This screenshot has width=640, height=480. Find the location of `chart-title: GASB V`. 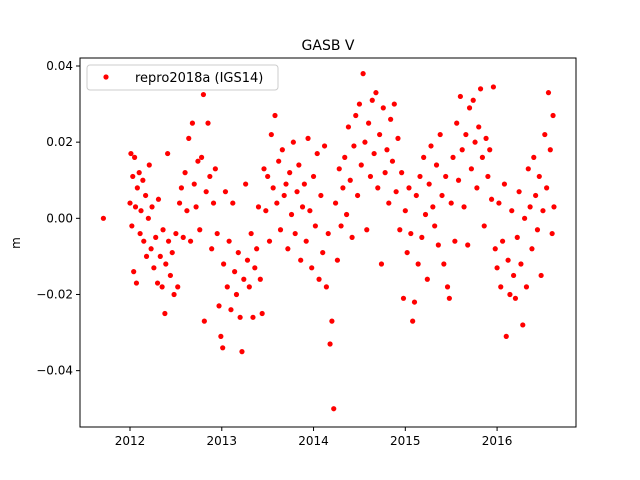

chart-title: GASB V is located at coordinates (328, 46).